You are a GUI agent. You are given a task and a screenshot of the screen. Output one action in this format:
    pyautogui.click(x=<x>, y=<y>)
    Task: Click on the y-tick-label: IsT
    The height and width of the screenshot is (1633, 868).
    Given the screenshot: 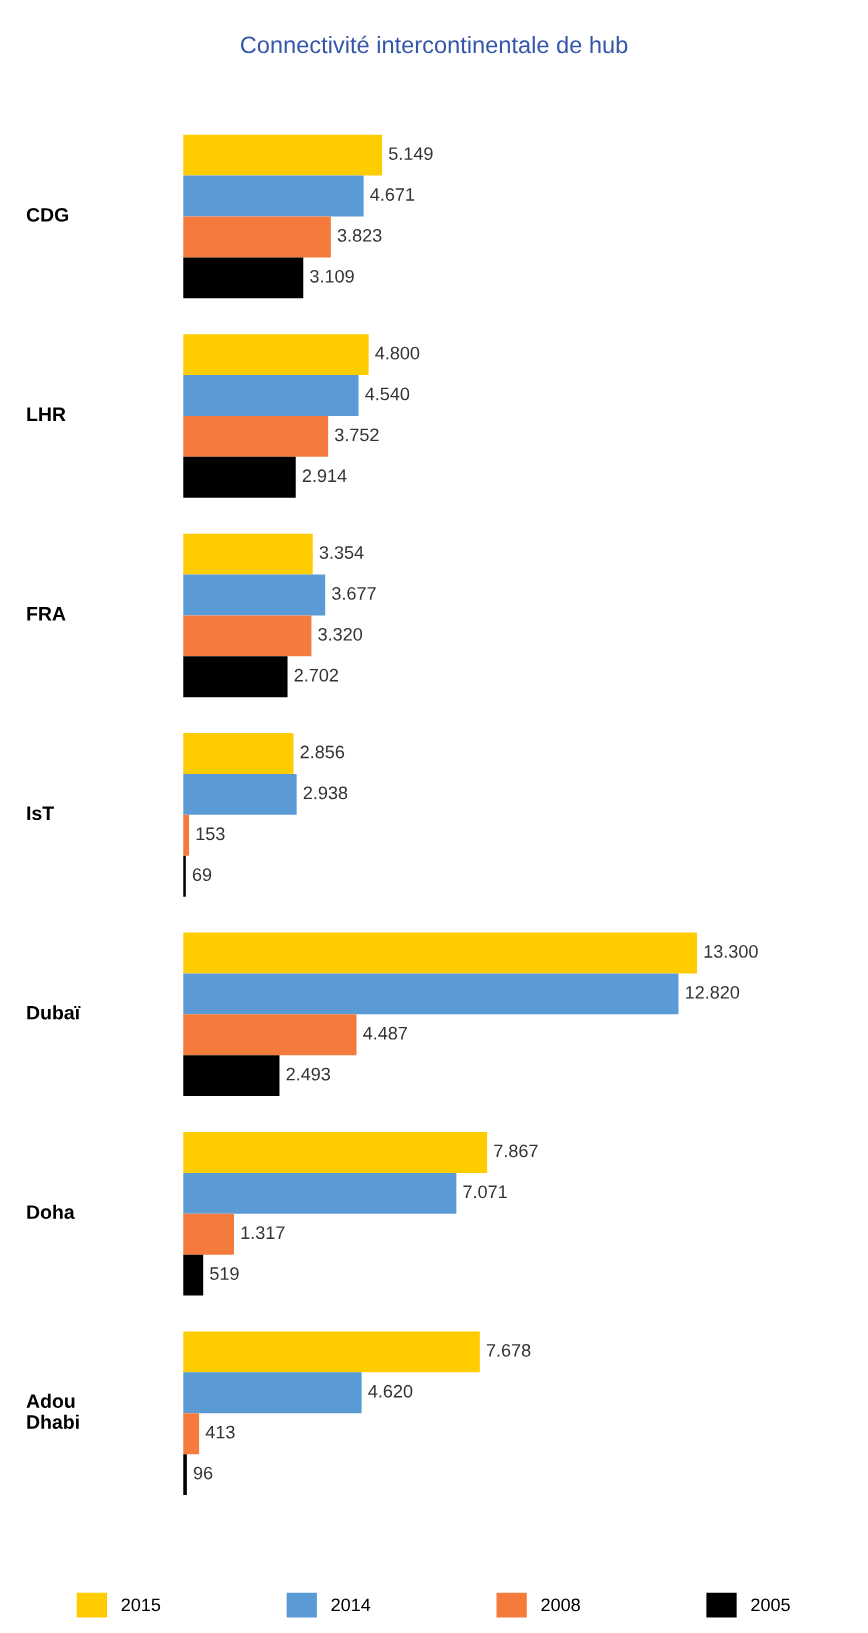 What is the action you would take?
    pyautogui.click(x=40, y=813)
    